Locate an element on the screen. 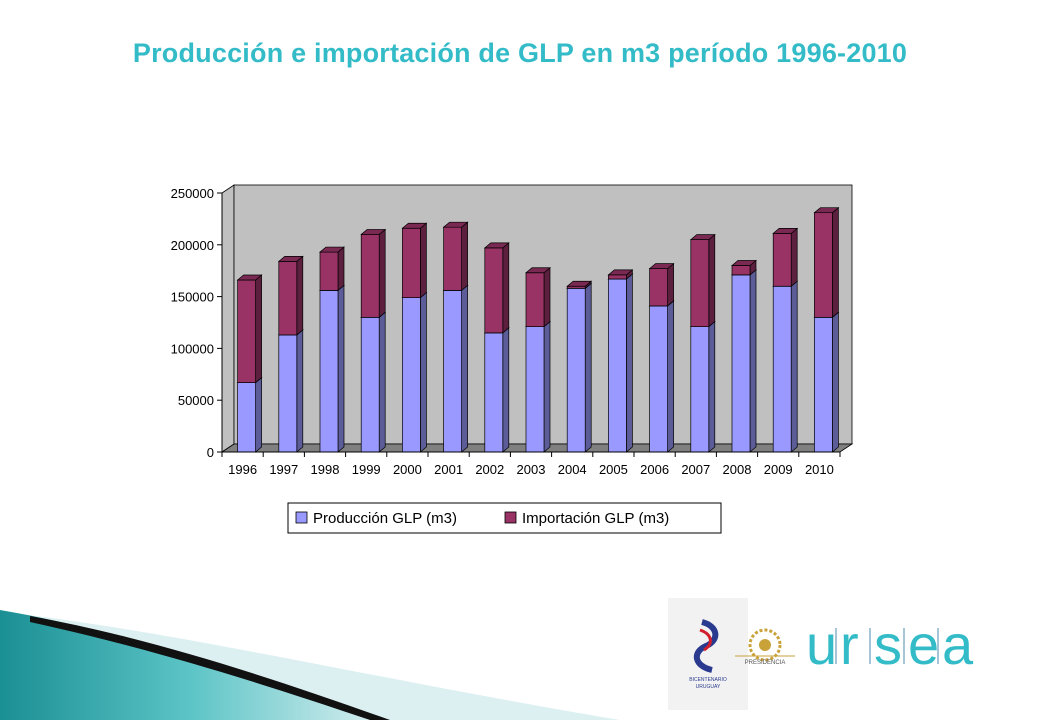 The image size is (1040, 720). bar-produccion-2000 is located at coordinates (414, 372).